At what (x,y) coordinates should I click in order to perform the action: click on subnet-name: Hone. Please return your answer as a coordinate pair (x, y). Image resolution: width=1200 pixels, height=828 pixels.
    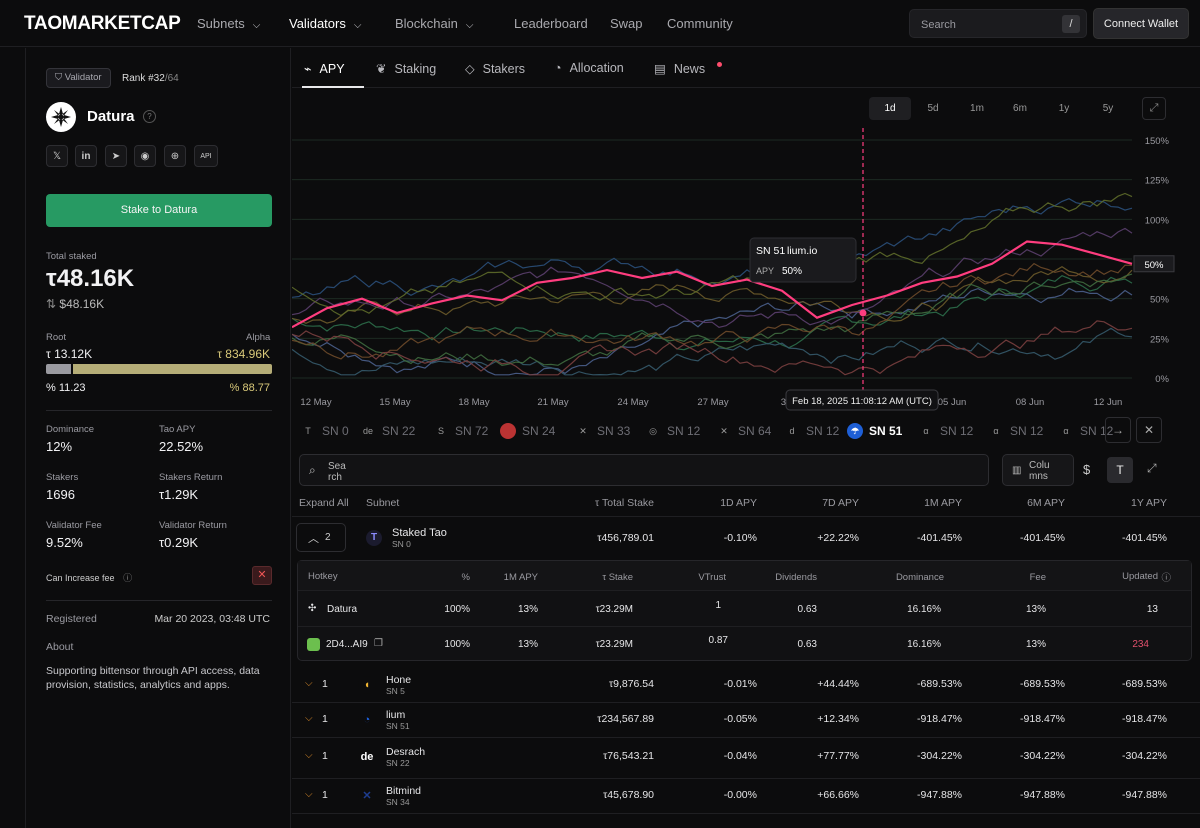
    Looking at the image, I should click on (399, 680).